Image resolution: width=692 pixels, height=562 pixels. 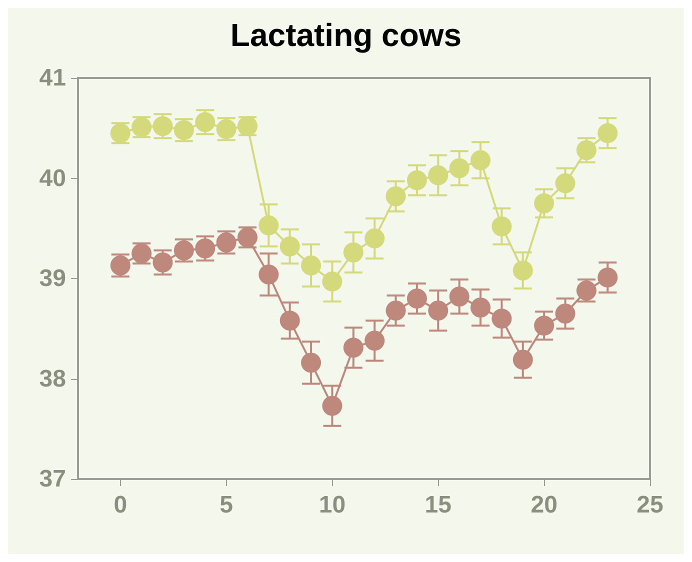 I want to click on x-tick-label: 20, so click(x=544, y=505).